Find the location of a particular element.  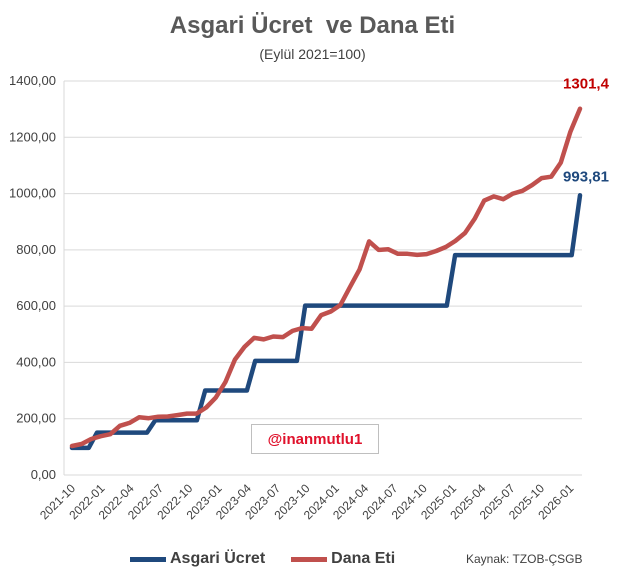

chart-subtitle: (Eylül 2021=100) is located at coordinates (312, 54).